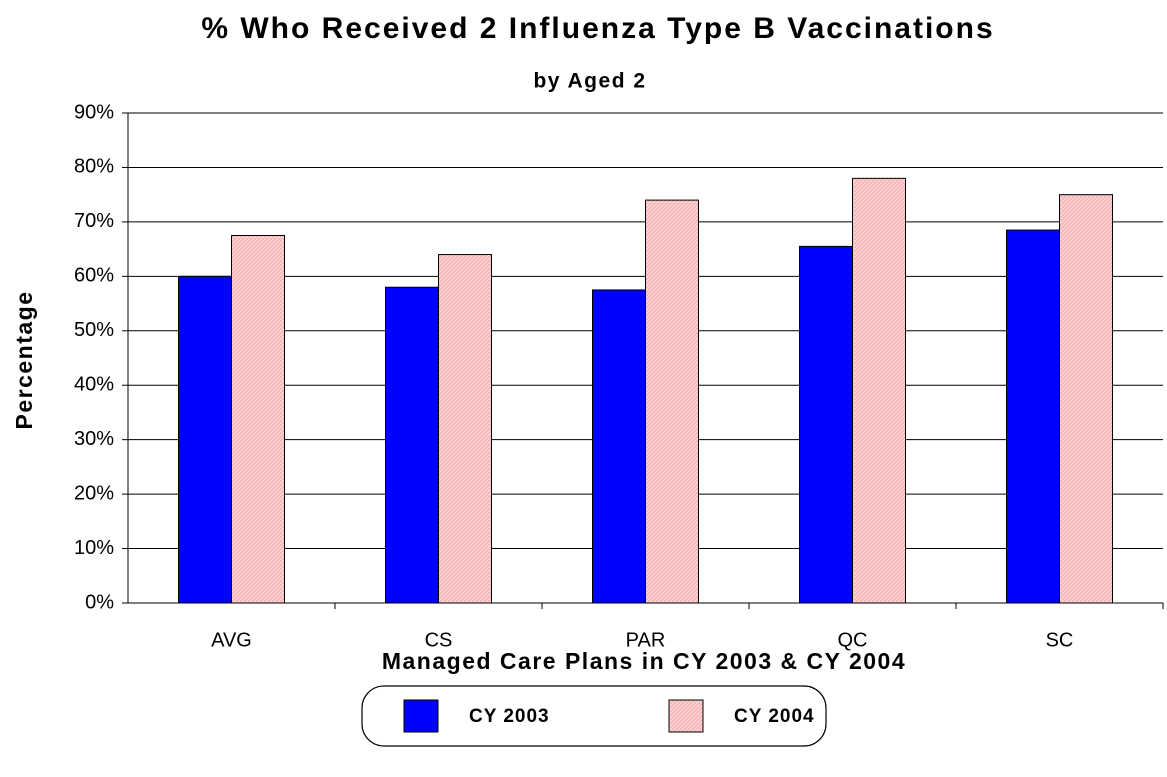 This screenshot has height=777, width=1167. I want to click on y-tick-label: 30%, so click(94, 439).